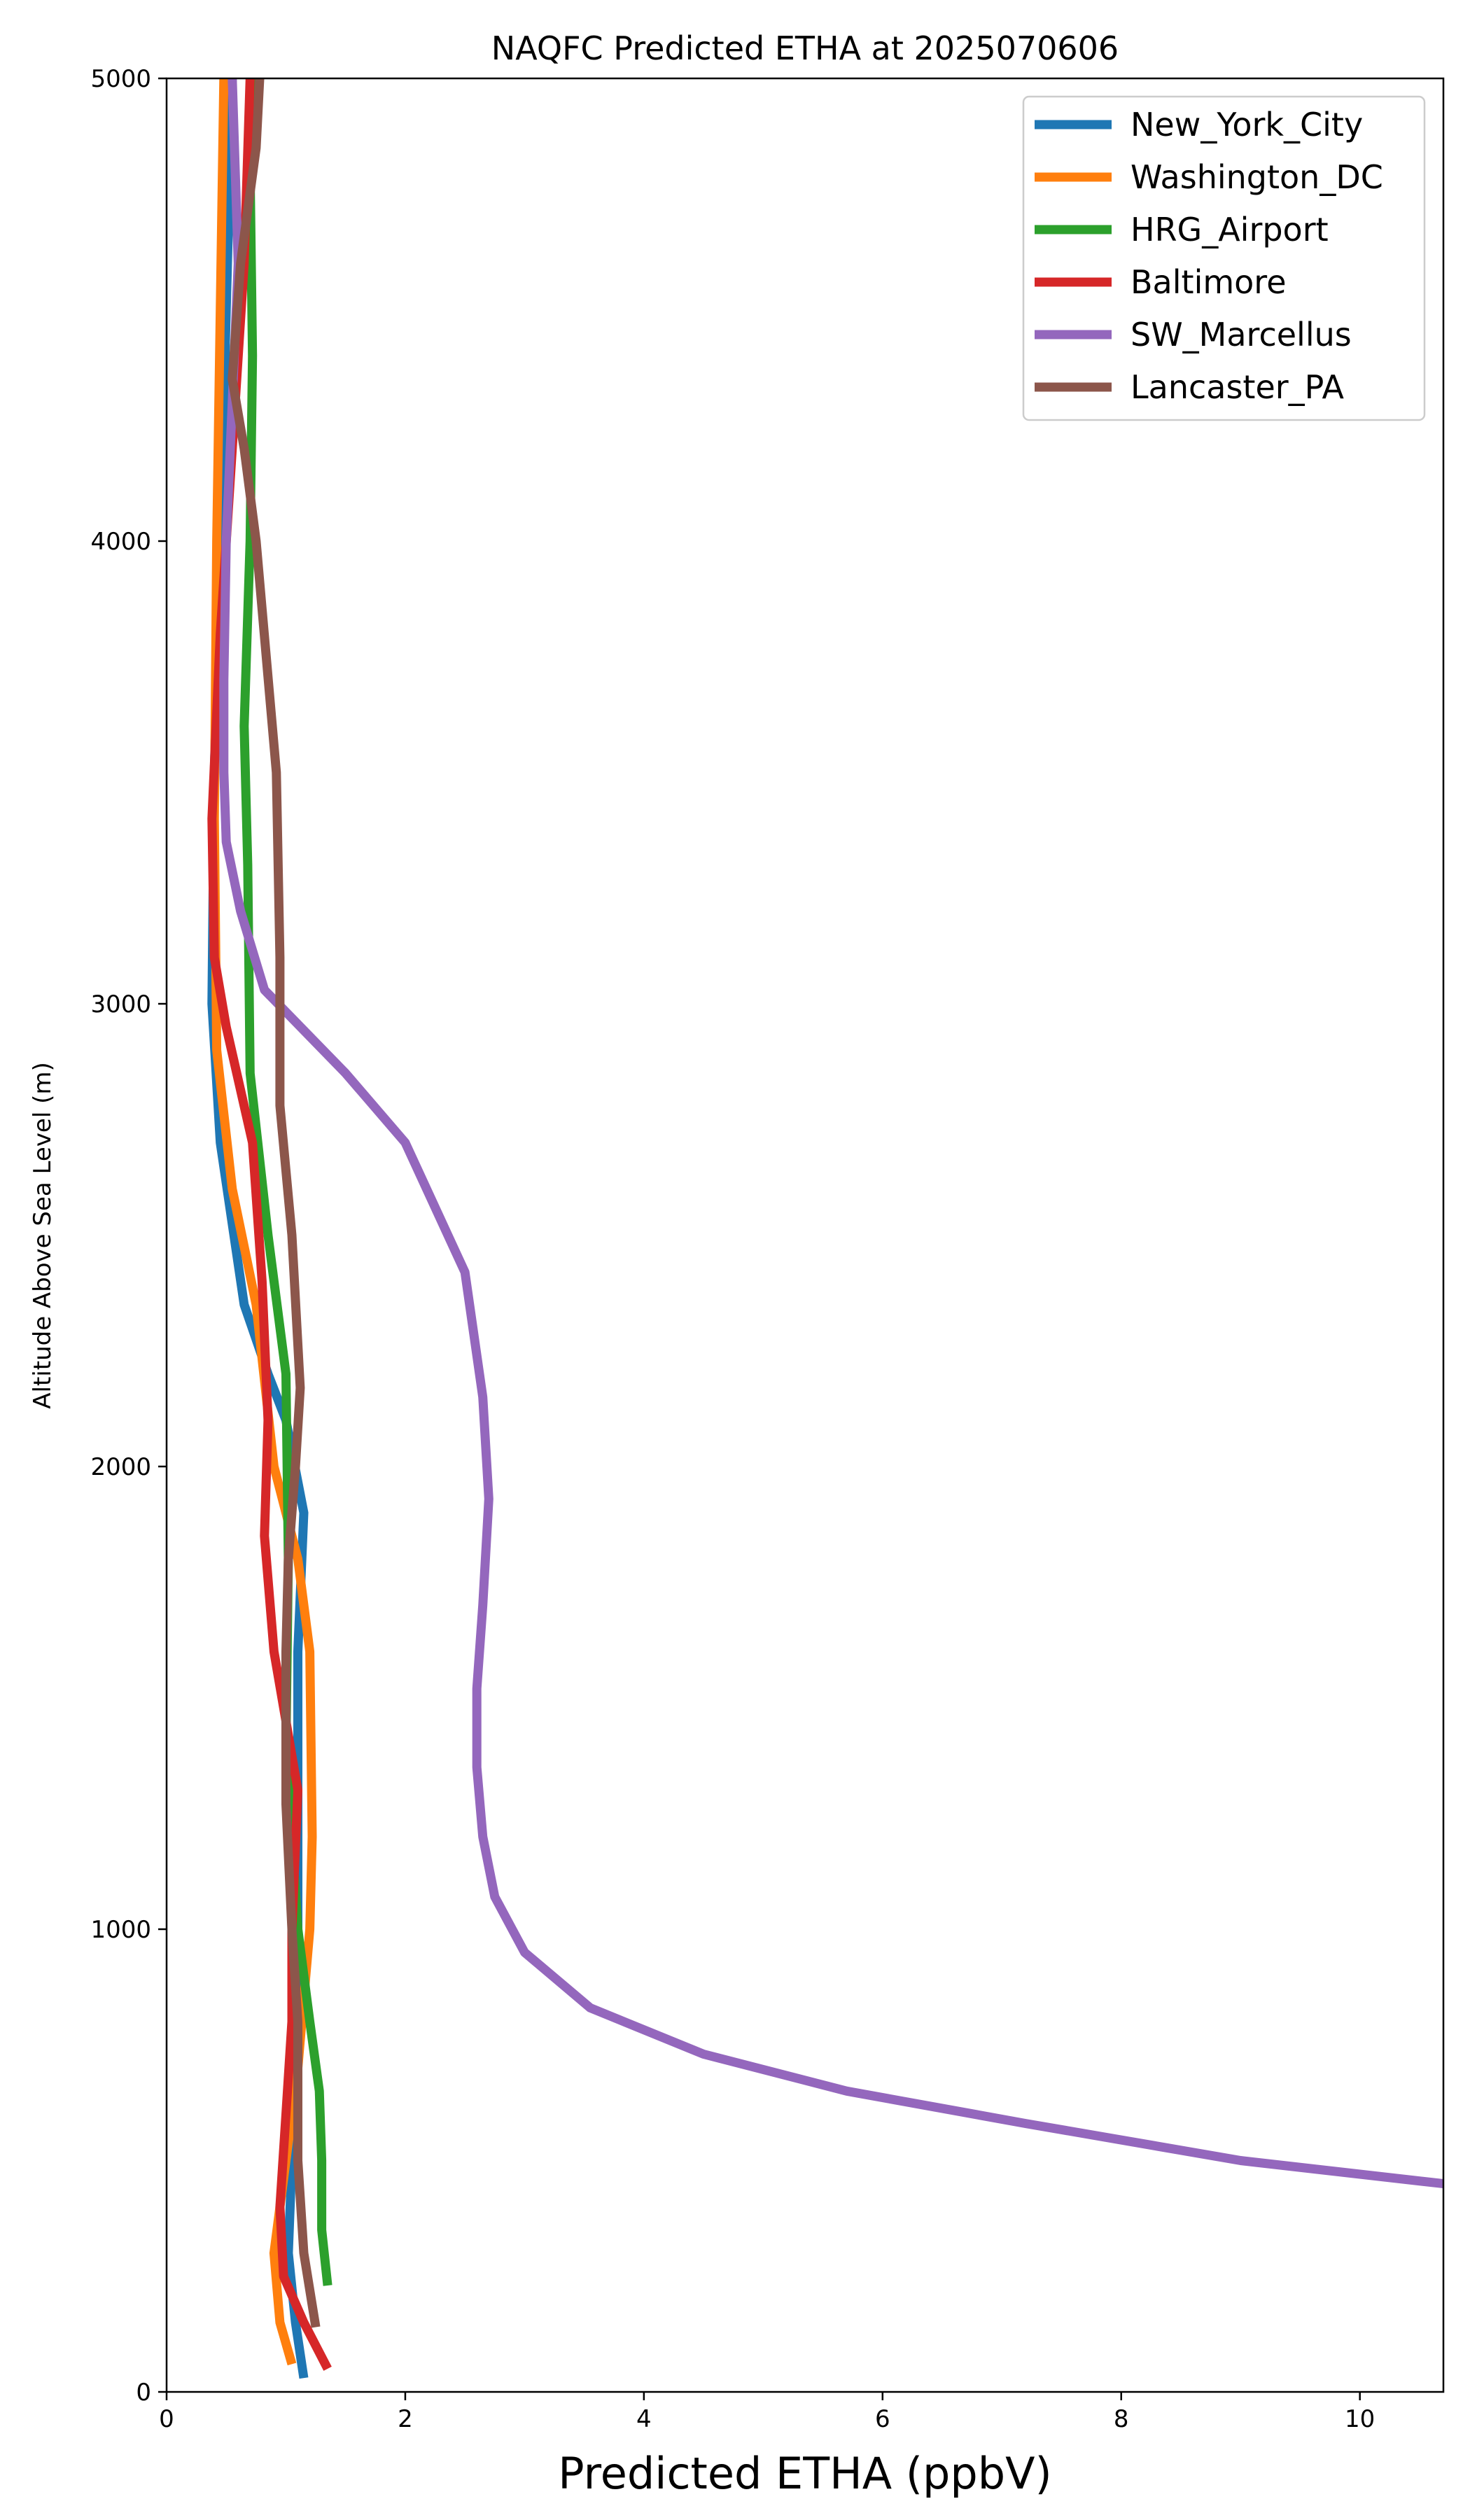 The width and height of the screenshot is (1470, 2520). Describe the element at coordinates (1256, 177) in the screenshot. I see `legend-label: Washington_DC` at that location.